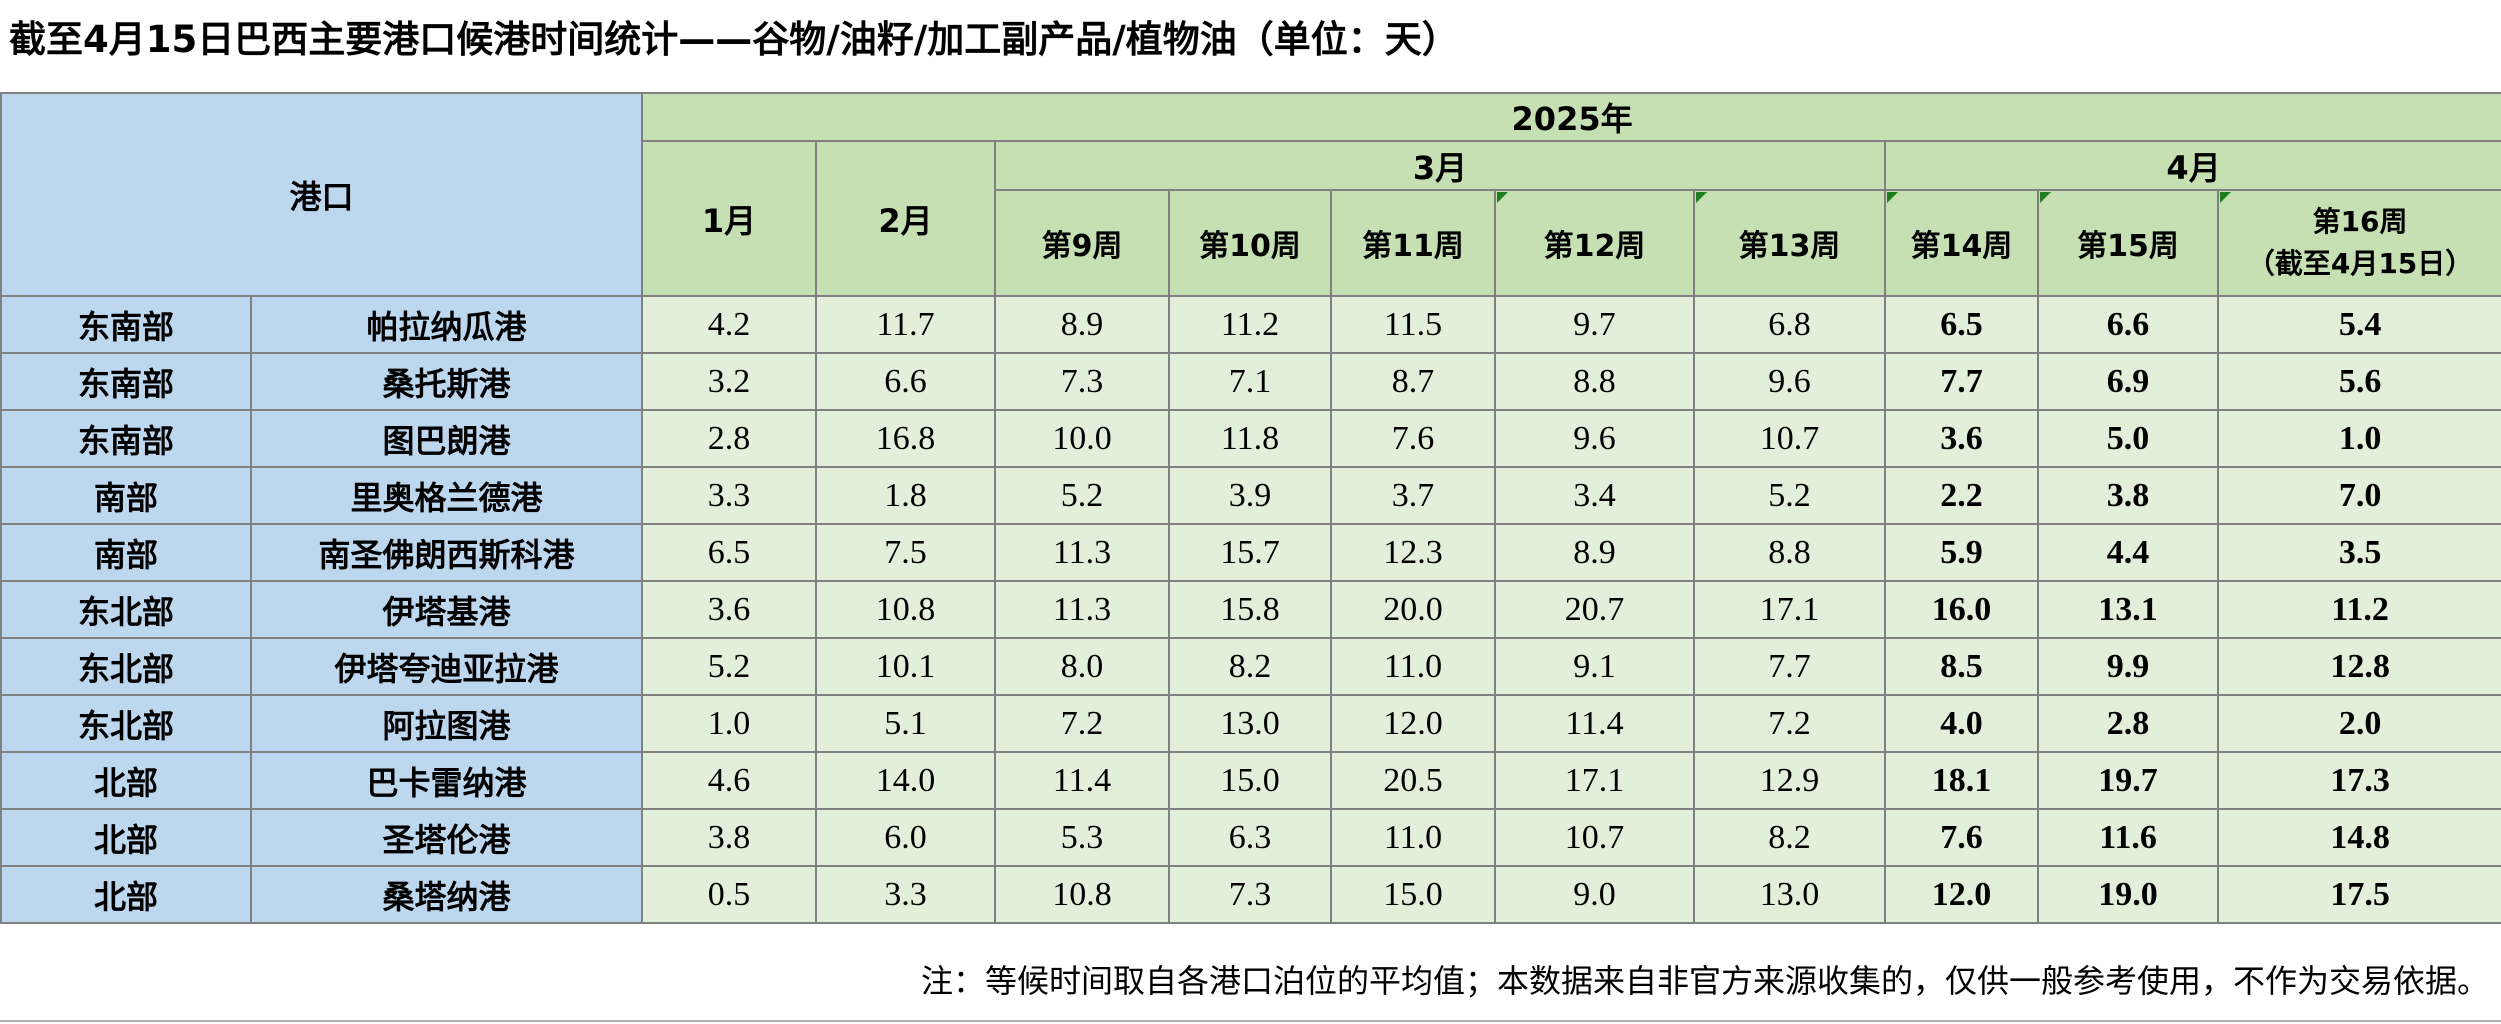  I want to click on port-name-cell: 巴卡雷纳港, so click(446, 780).